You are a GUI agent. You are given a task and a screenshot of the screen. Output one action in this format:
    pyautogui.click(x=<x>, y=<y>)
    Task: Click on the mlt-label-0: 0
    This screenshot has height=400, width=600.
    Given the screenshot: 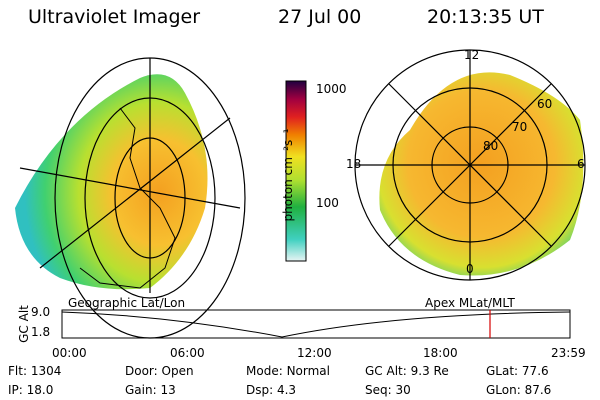 What is the action you would take?
    pyautogui.click(x=470, y=269)
    